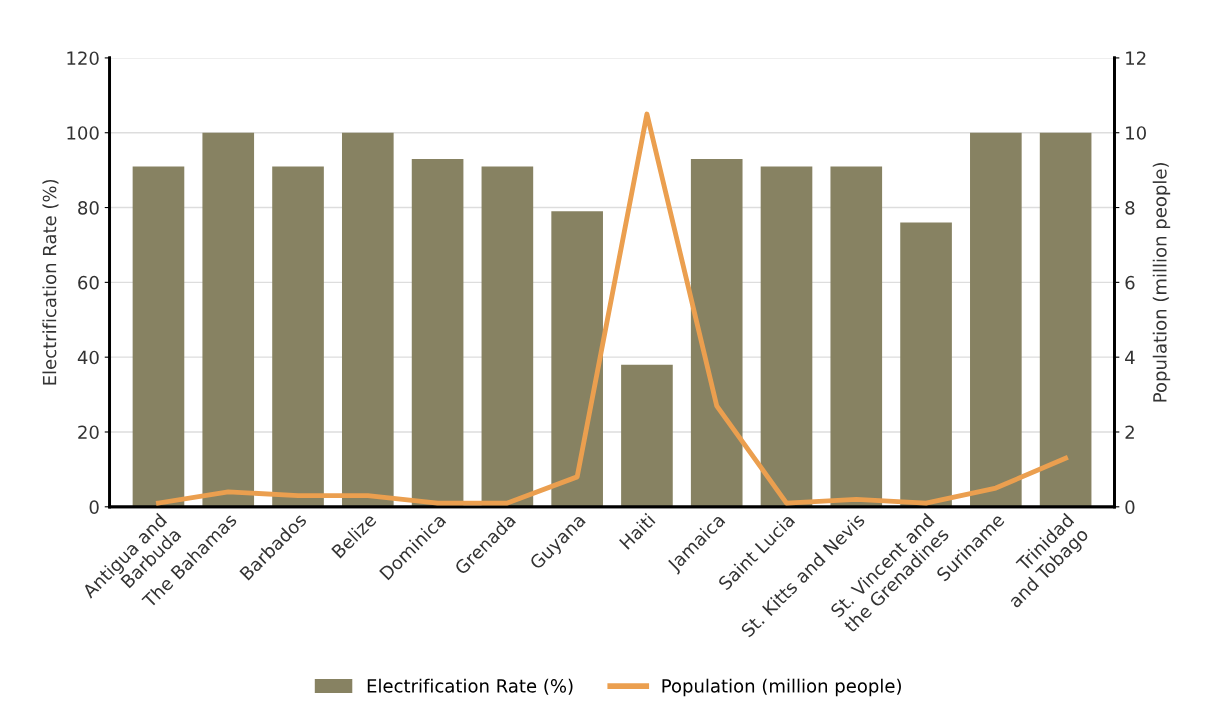 The height and width of the screenshot is (724, 1218). I want to click on y-tick-label: 0, so click(94, 507).